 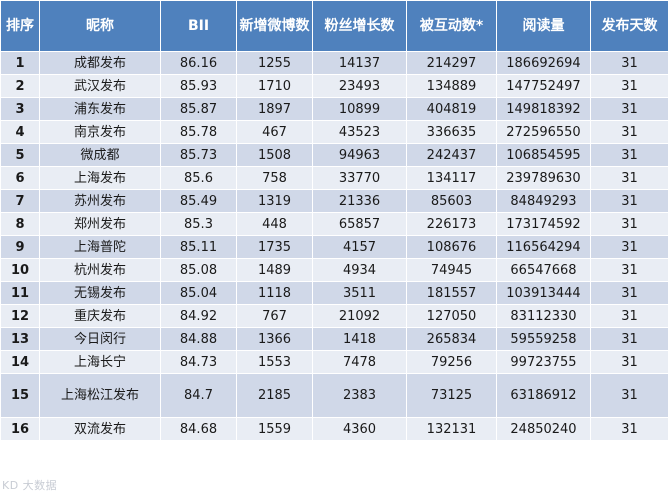 I want to click on cell-new-posts: 758, so click(x=274, y=178).